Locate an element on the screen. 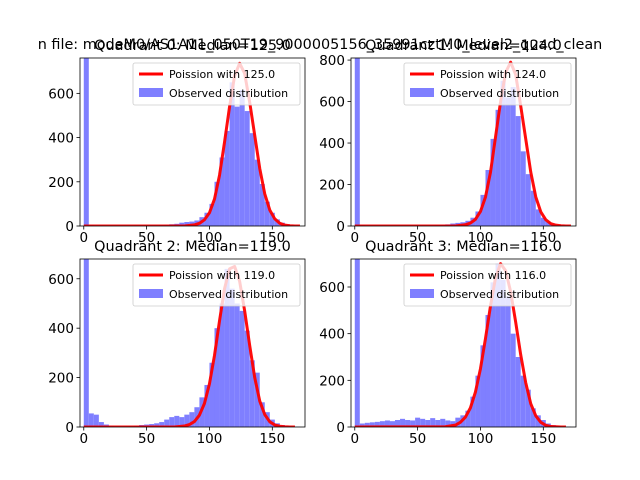 The width and height of the screenshot is (640, 480). legend: Poission with 116.0 Observed distribution is located at coordinates (487, 285).